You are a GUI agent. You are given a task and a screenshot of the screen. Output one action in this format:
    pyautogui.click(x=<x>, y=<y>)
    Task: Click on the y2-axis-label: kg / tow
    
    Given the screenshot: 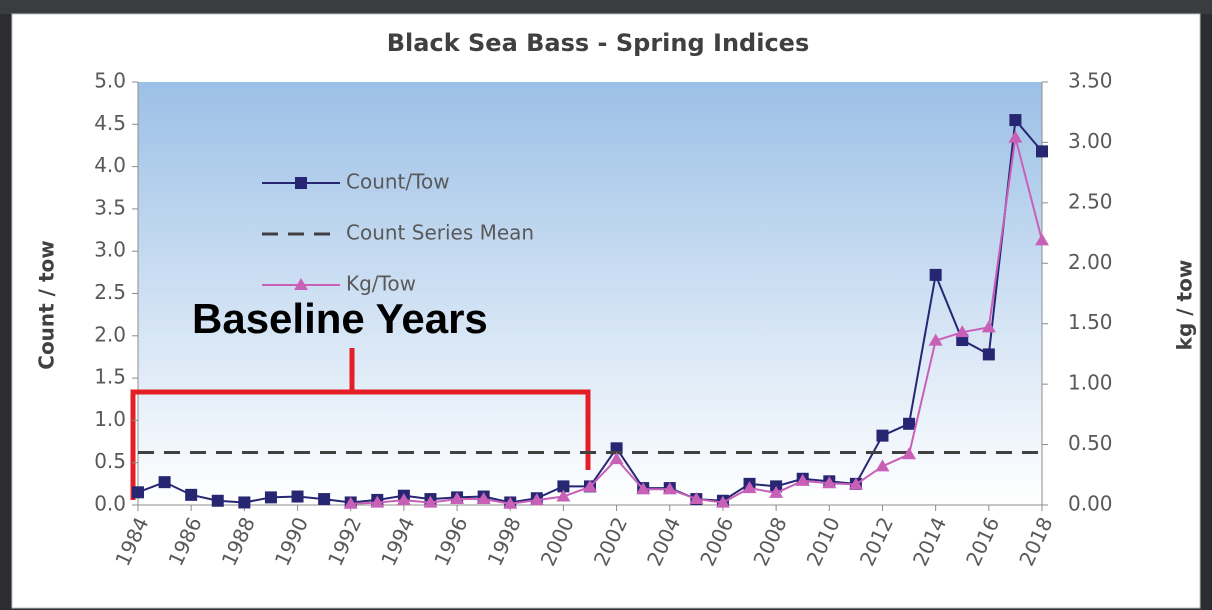 What is the action you would take?
    pyautogui.click(x=1185, y=305)
    